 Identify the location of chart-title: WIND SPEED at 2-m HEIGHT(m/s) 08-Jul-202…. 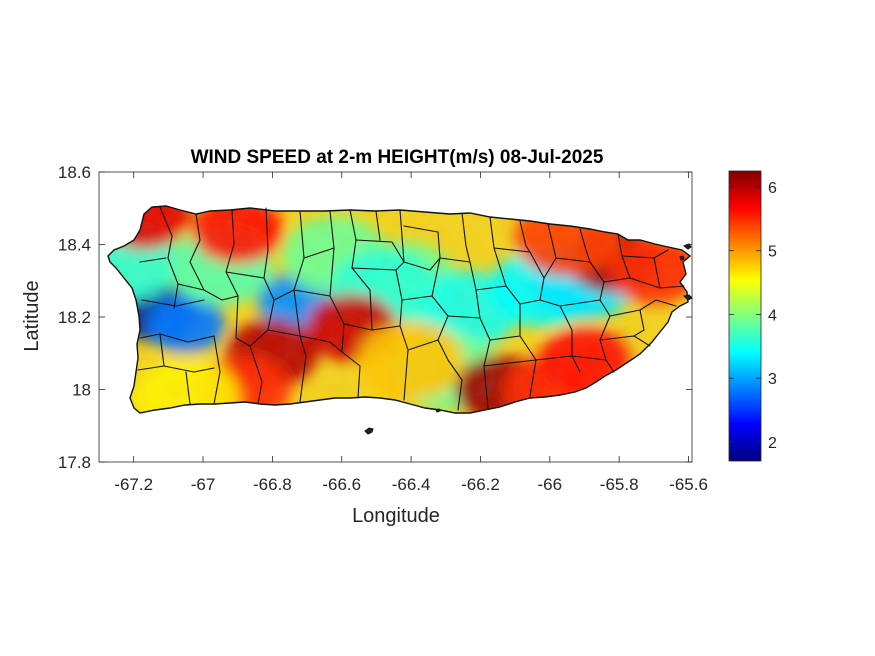
(397, 157).